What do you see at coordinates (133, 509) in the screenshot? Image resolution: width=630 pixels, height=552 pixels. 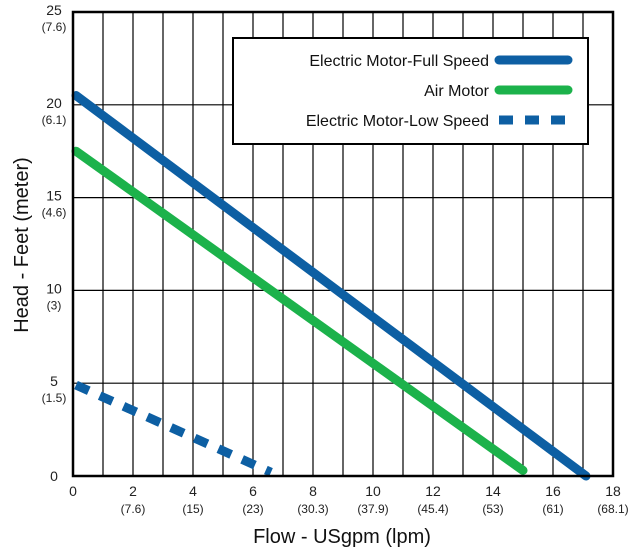 I see `x-tick-sublabel: (7.6)` at bounding box center [133, 509].